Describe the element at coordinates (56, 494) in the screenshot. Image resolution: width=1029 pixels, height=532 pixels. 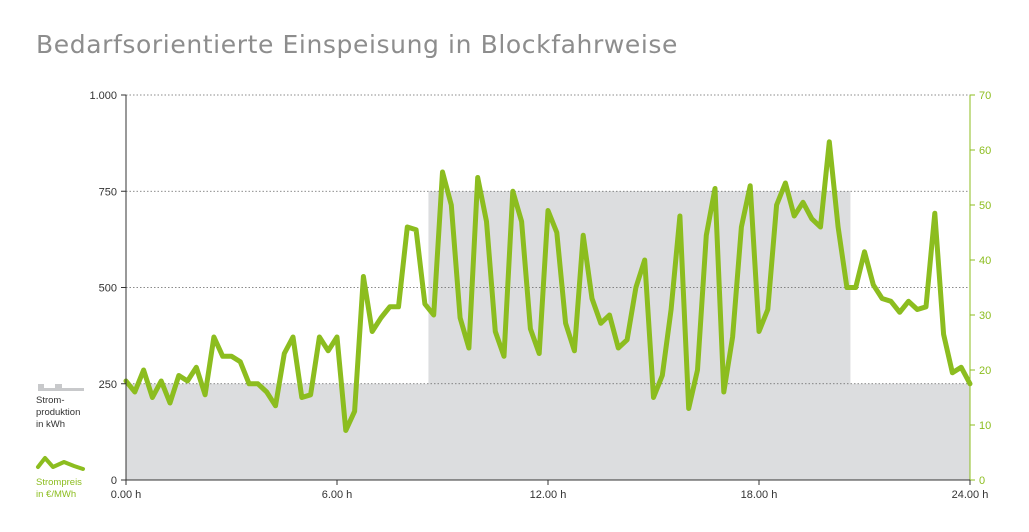
I see `price-legend-label: in €/MWh` at that location.